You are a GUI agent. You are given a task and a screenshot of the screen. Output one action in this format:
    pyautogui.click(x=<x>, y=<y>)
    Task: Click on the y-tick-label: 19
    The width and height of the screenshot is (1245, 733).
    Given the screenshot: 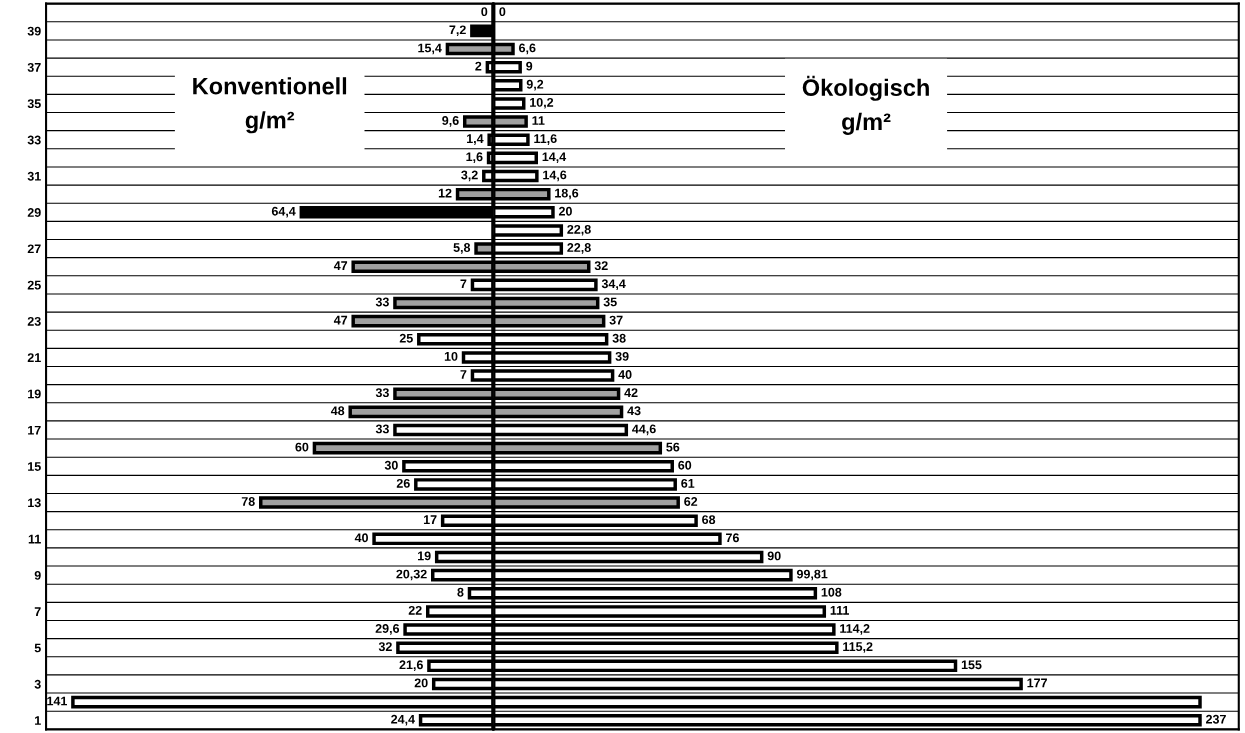 What is the action you would take?
    pyautogui.click(x=34, y=394)
    